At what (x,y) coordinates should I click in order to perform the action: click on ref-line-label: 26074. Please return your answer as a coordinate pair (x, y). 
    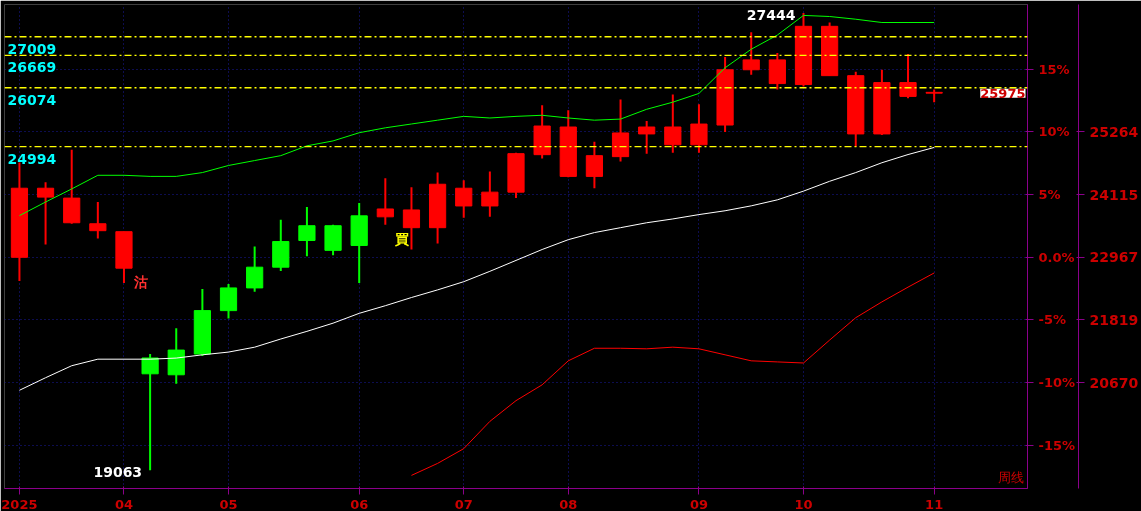
    Looking at the image, I should click on (32, 99).